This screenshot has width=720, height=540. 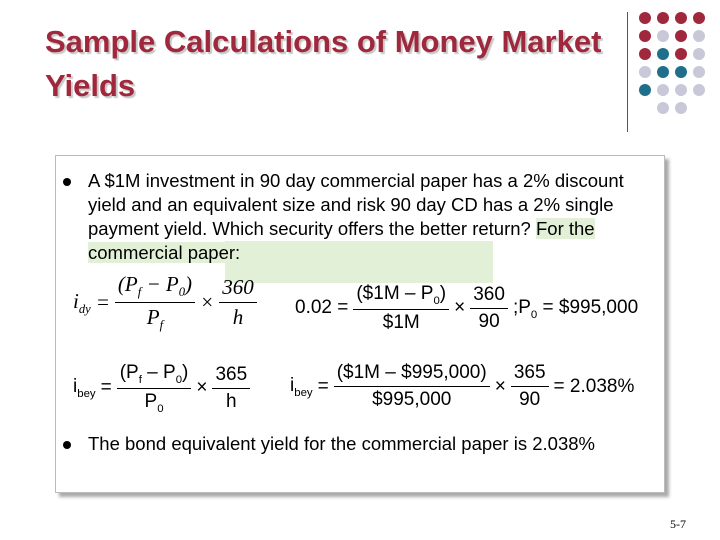 I want to click on formula-text: = $995,000, so click(x=588, y=307).